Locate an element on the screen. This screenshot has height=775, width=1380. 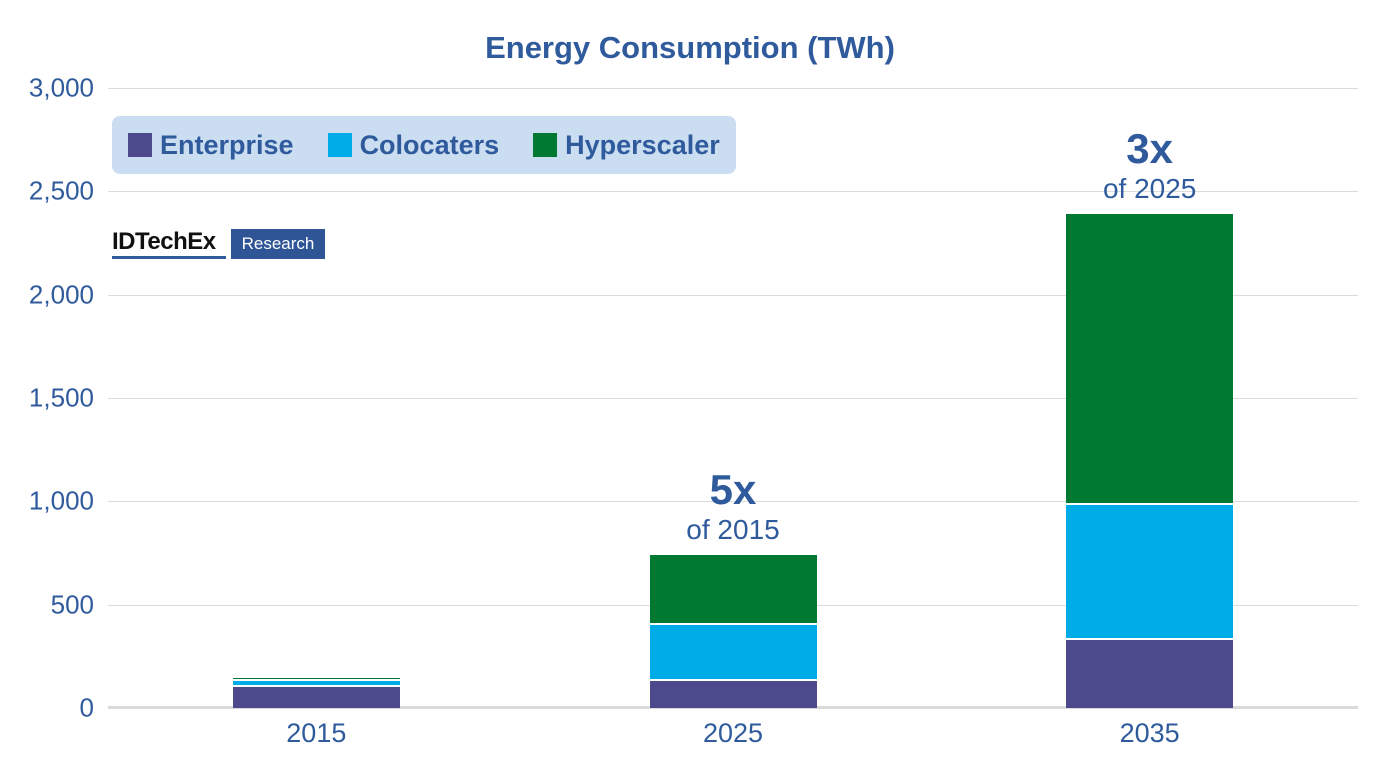
legend-swatch-colocaters is located at coordinates (339, 145).